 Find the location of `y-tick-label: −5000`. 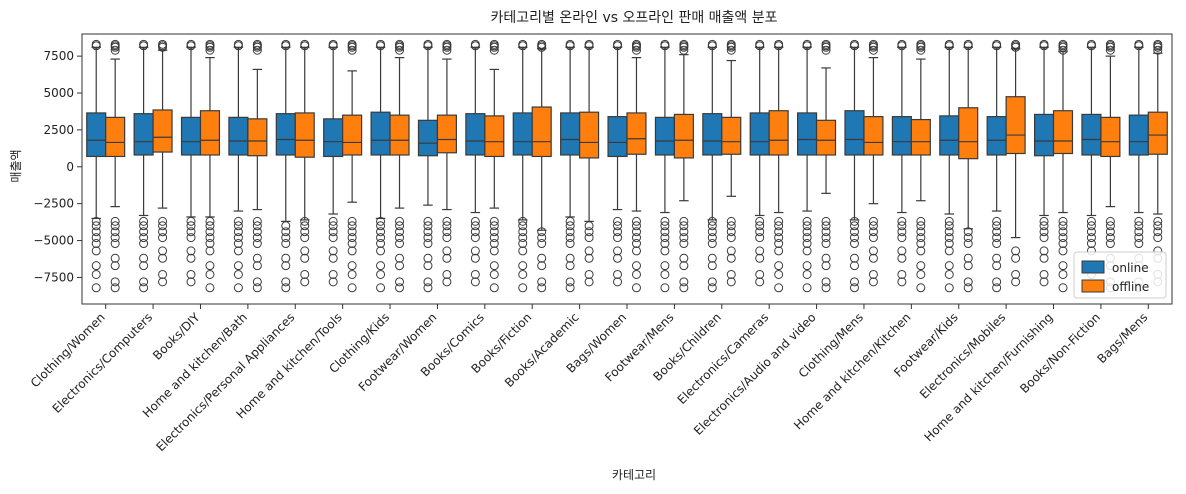

y-tick-label: −5000 is located at coordinates (53, 241).